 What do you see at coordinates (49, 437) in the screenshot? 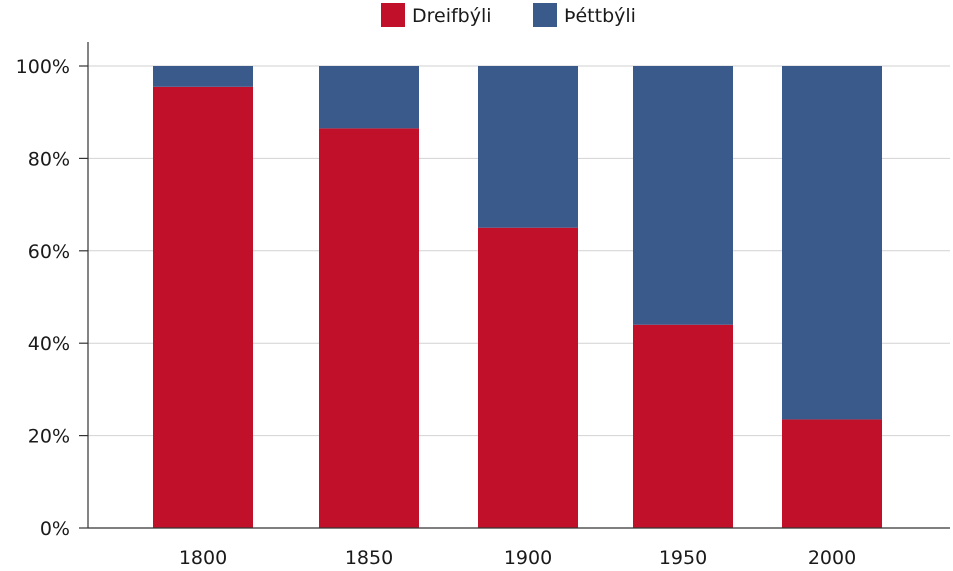
I see `y-tick-label: 20%` at bounding box center [49, 437].